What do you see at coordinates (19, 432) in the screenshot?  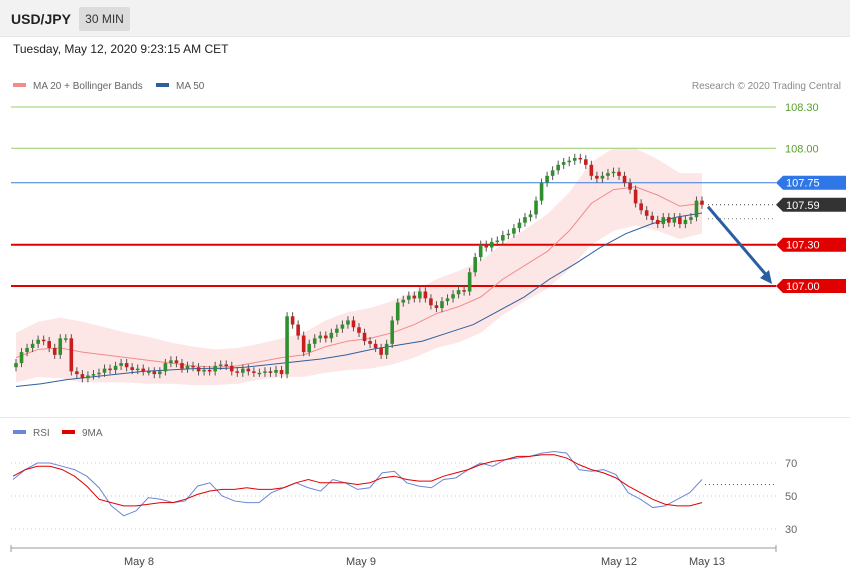 I see `rsi-swatch` at bounding box center [19, 432].